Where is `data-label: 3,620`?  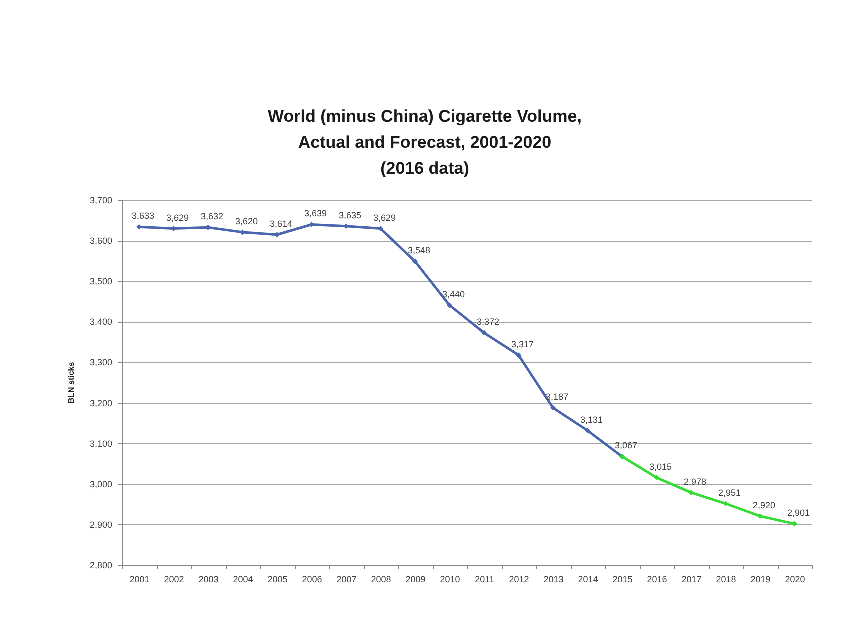
data-label: 3,620 is located at coordinates (246, 221).